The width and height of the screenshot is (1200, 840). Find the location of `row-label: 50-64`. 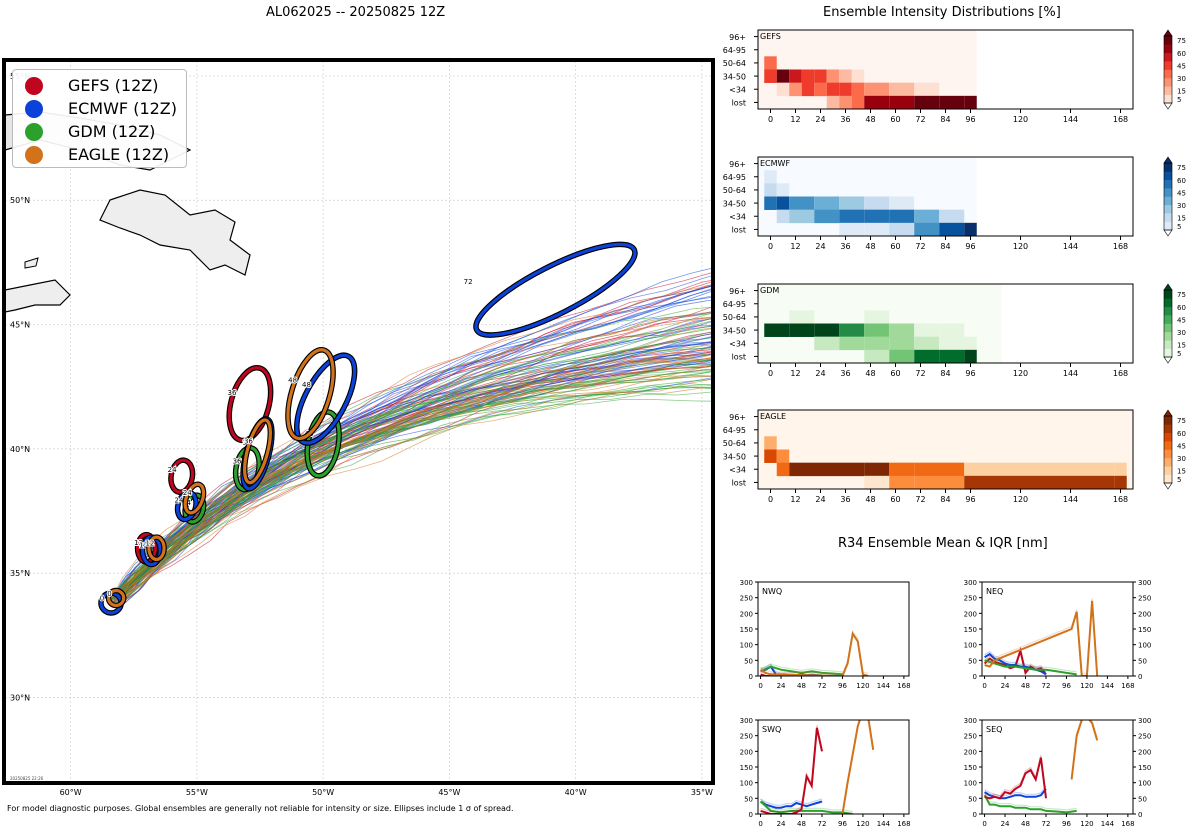

row-label: 50-64 is located at coordinates (734, 63).